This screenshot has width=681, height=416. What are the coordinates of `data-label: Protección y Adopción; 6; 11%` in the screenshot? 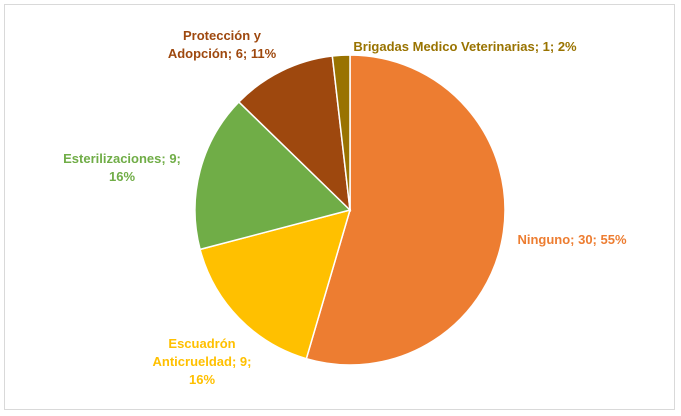 It's located at (222, 44).